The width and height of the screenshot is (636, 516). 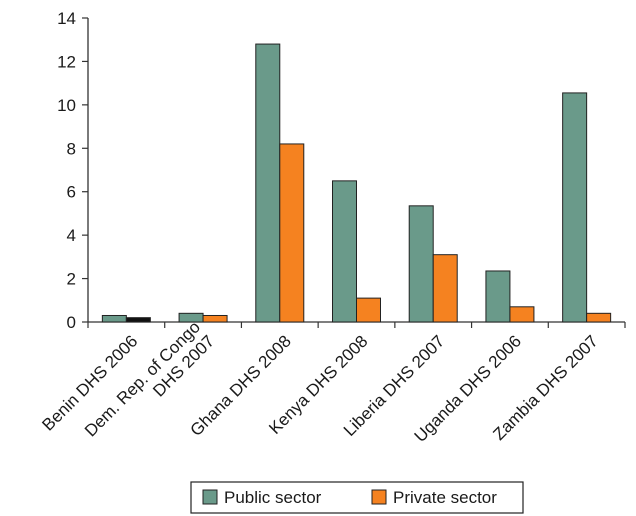 What do you see at coordinates (71, 148) in the screenshot?
I see `y-tick-label: 8` at bounding box center [71, 148].